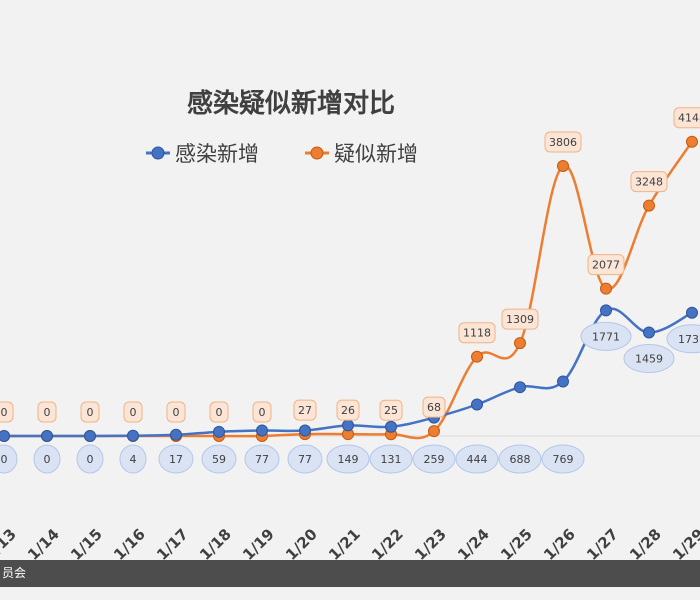 The width and height of the screenshot is (700, 600). I want to click on series-1-data-label-10: 68, so click(434, 407).